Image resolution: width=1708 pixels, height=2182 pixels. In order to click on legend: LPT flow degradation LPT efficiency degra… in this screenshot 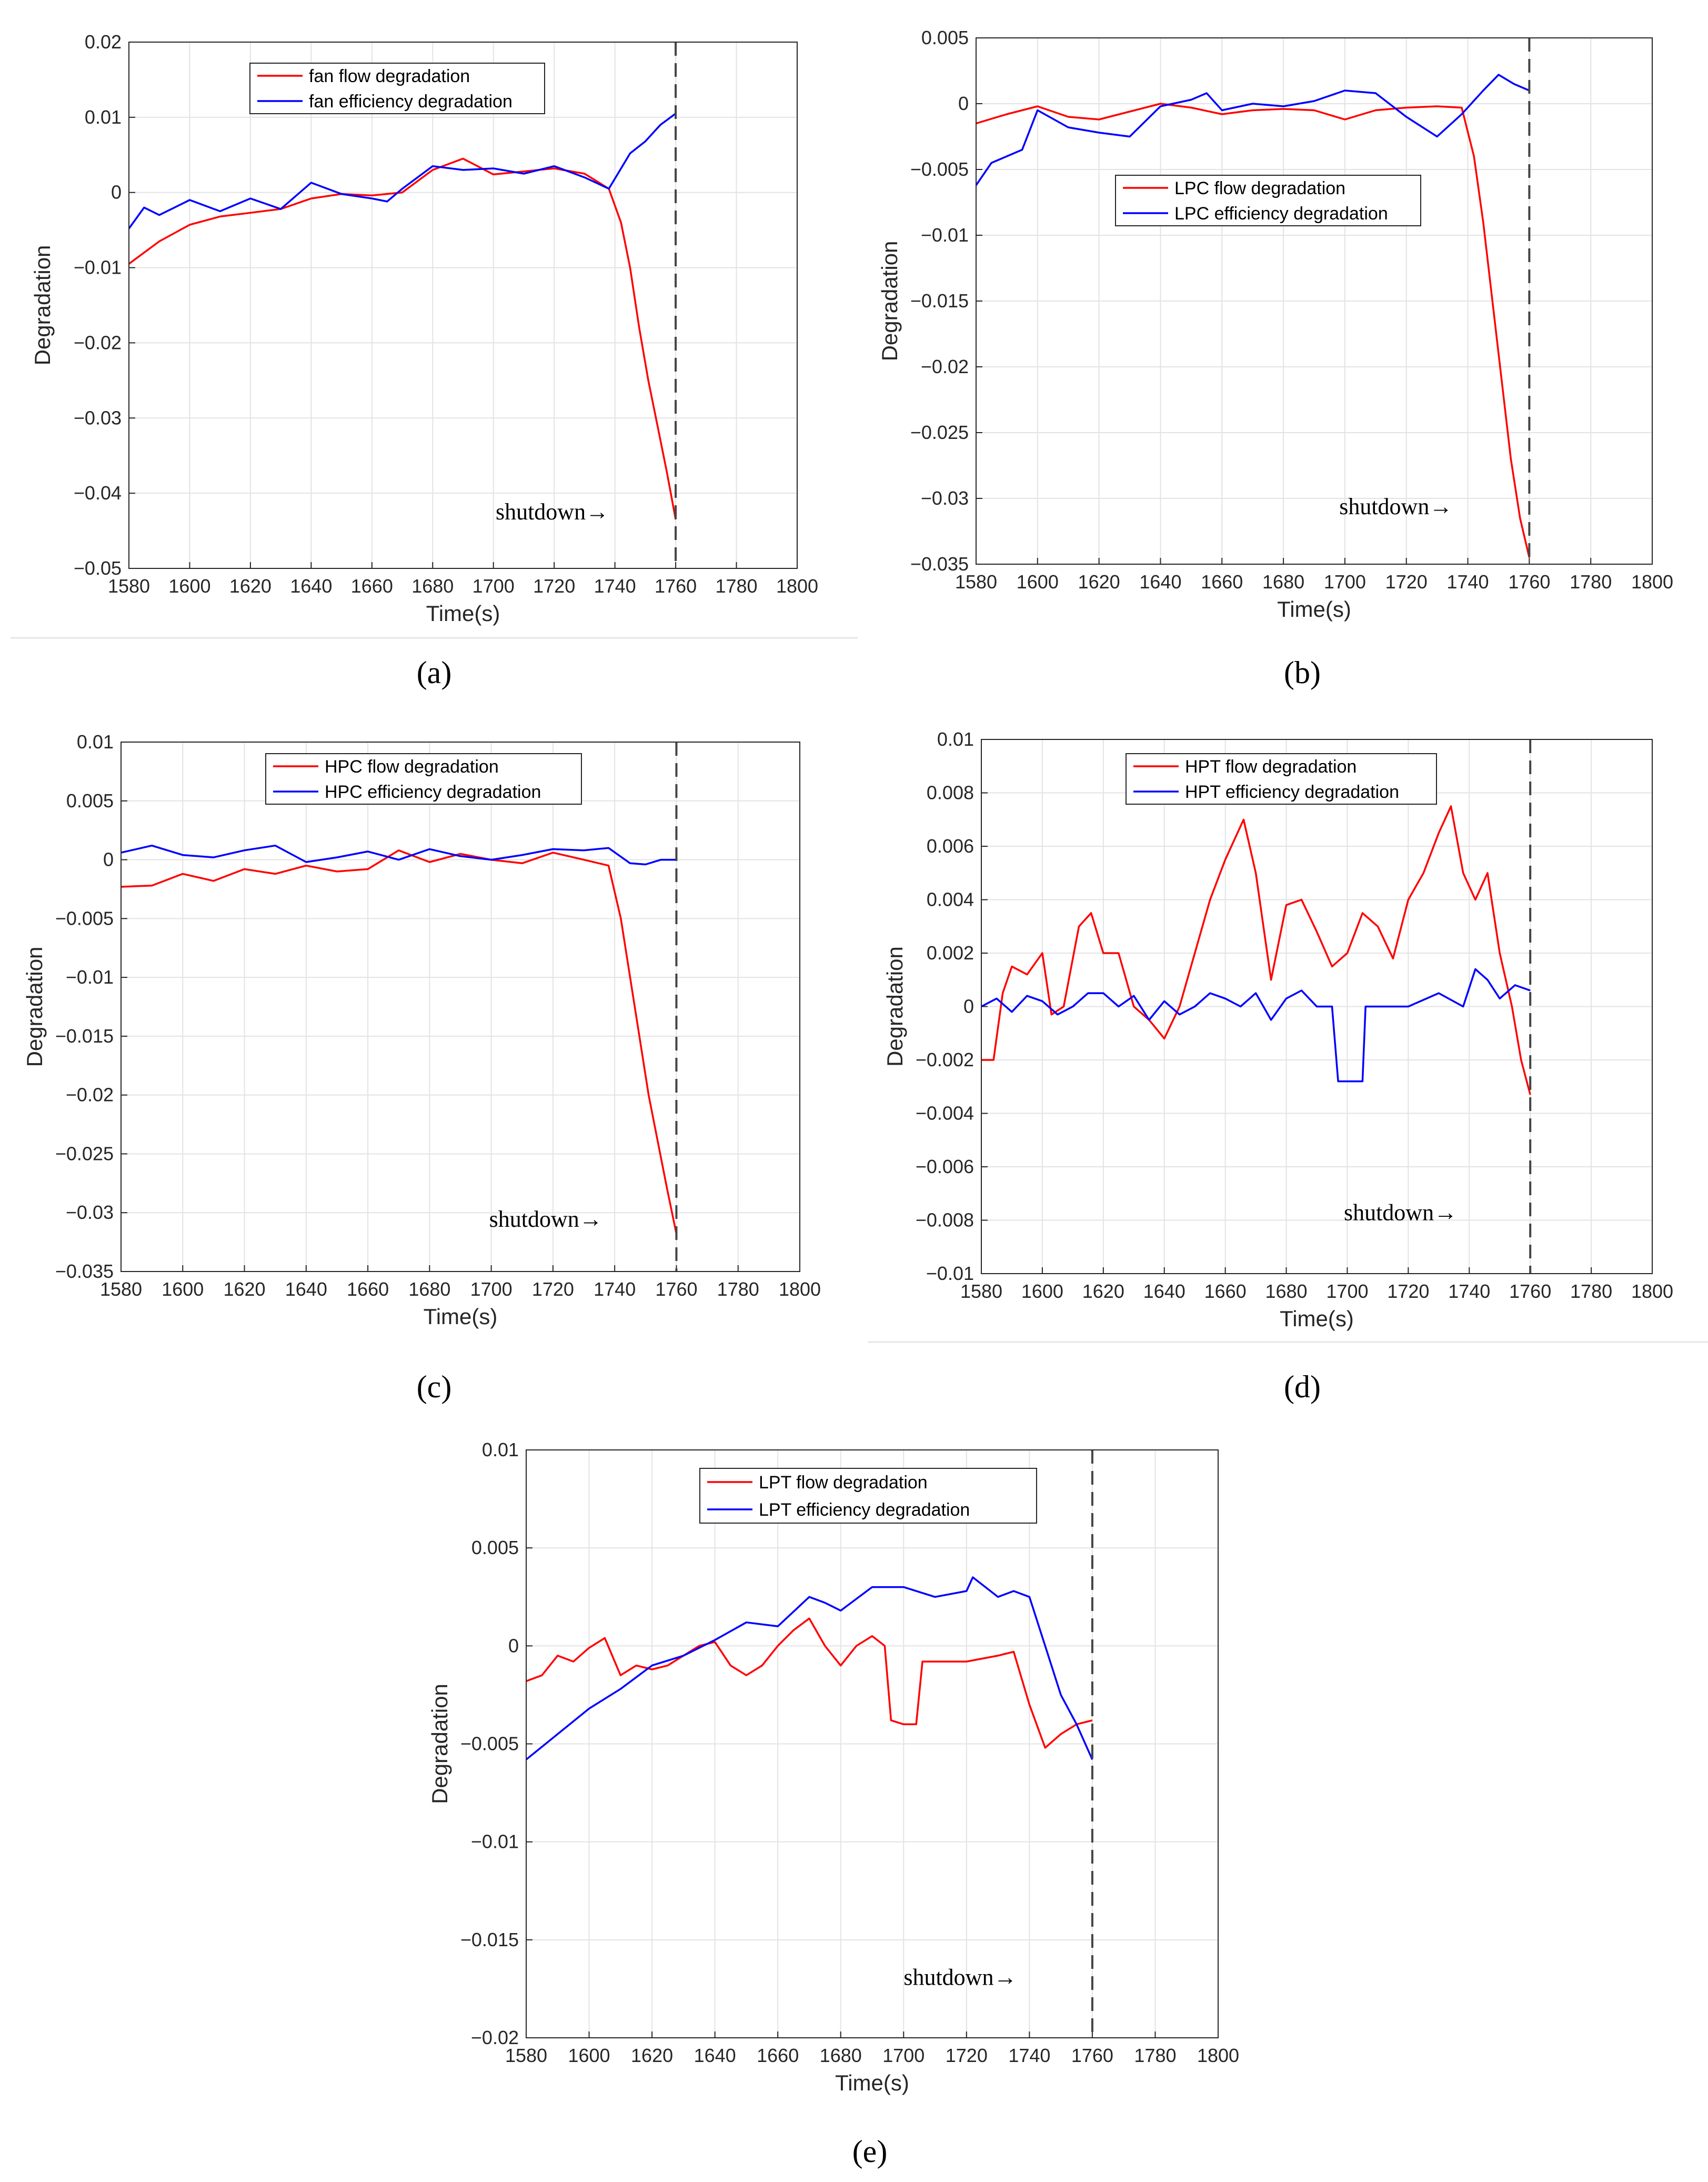, I will do `click(868, 1496)`.